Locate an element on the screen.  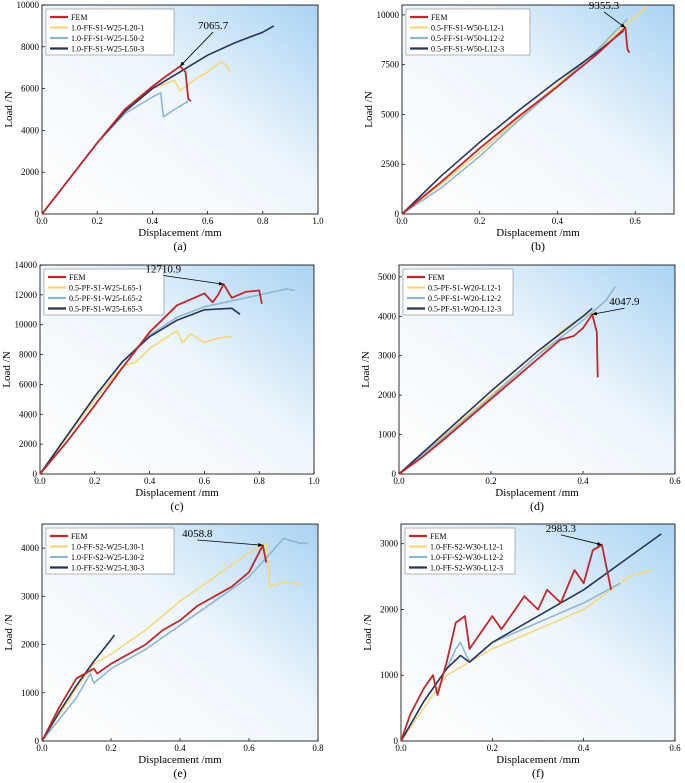
legend-entry: 1.0-FF-S2-W25-L30-1 is located at coordinates (107, 547).